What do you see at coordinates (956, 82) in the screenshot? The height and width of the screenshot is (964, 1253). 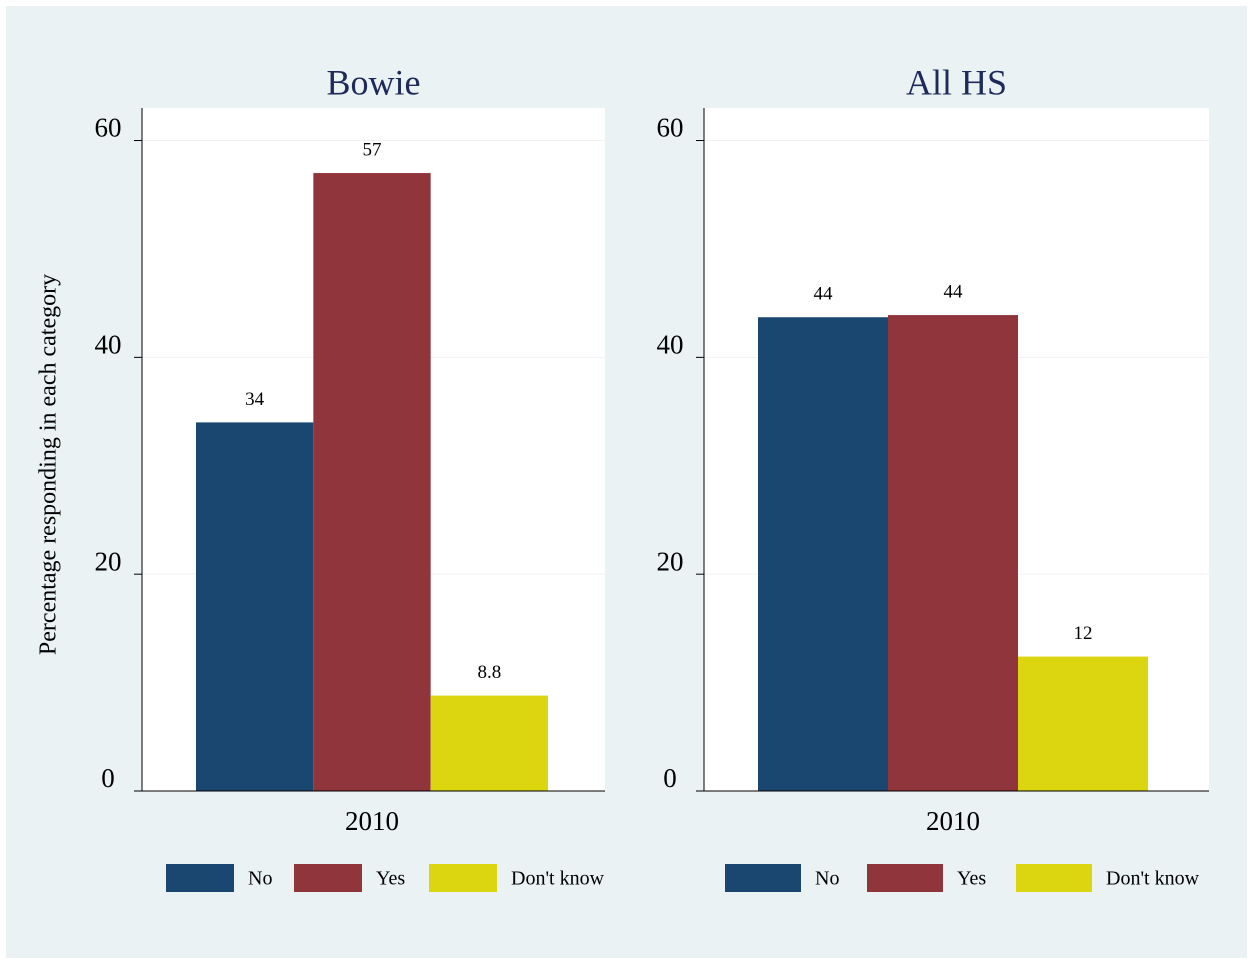 I see `chart-title: All HS` at bounding box center [956, 82].